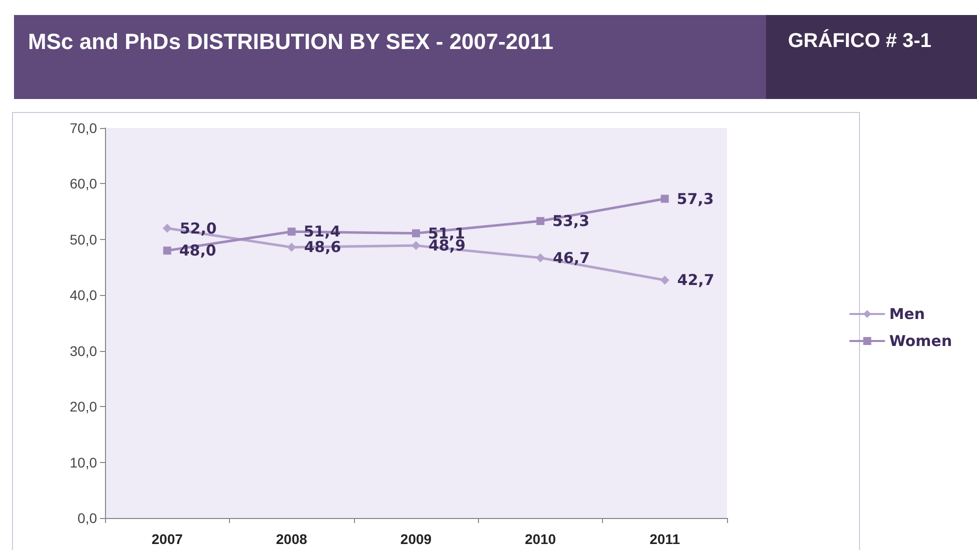 This screenshot has height=550, width=977. Describe the element at coordinates (571, 221) in the screenshot. I see `data-label: 53,3` at that location.